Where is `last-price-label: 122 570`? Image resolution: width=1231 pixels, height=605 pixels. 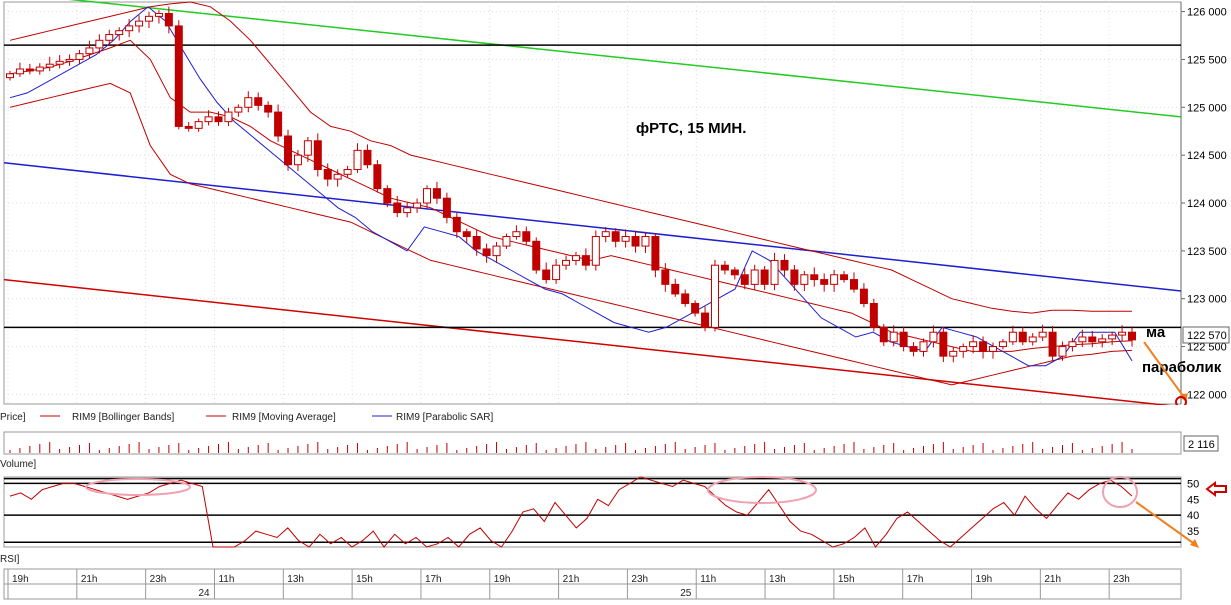 last-price-label: 122 570 is located at coordinates (1207, 336).